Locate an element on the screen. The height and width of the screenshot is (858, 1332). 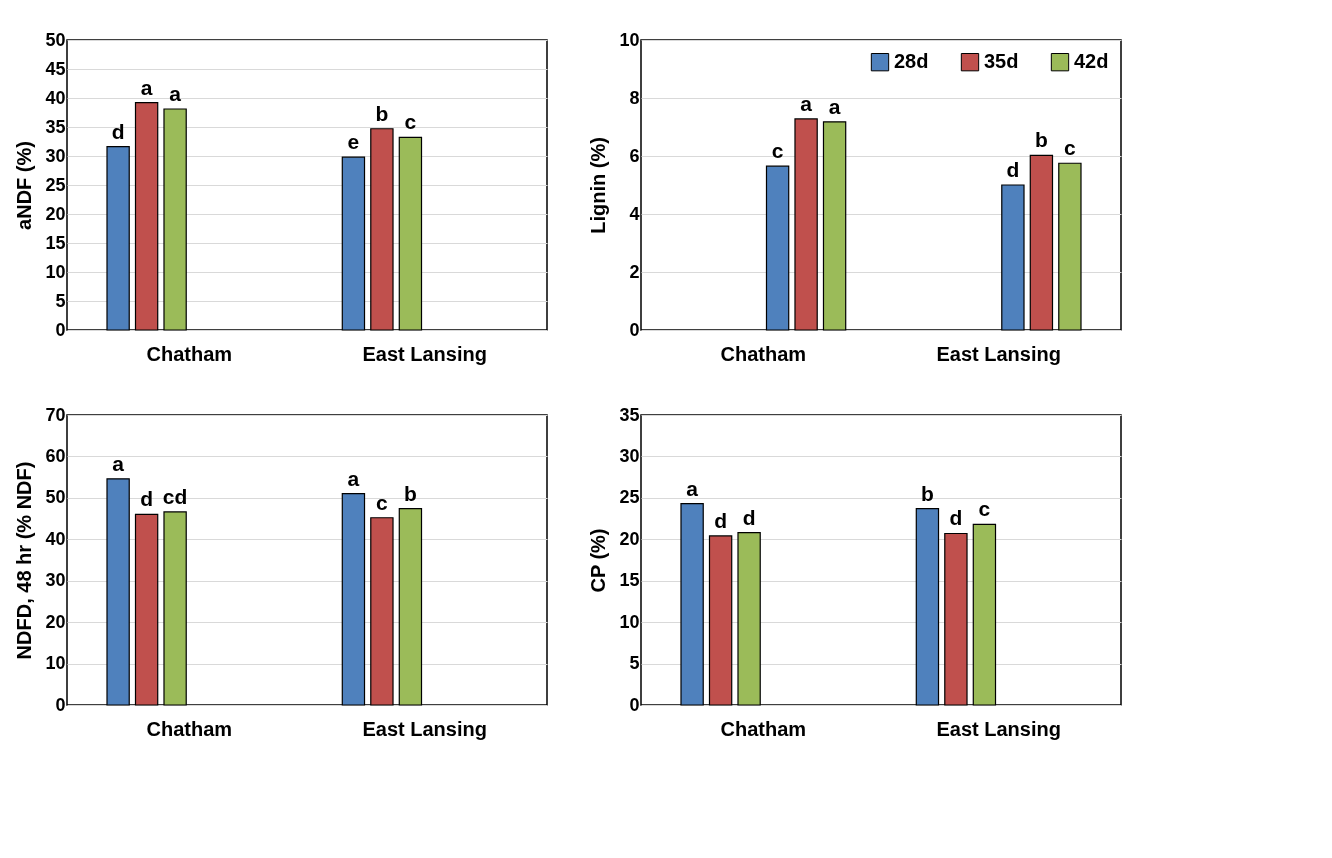
data-label: cd is located at coordinates (175, 496).